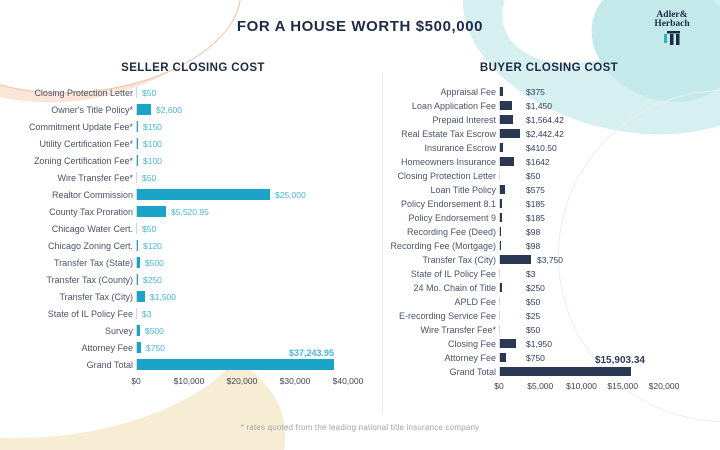 The width and height of the screenshot is (720, 450). I want to click on chart-row: Realtor Commission $25,000, so click(193, 194).